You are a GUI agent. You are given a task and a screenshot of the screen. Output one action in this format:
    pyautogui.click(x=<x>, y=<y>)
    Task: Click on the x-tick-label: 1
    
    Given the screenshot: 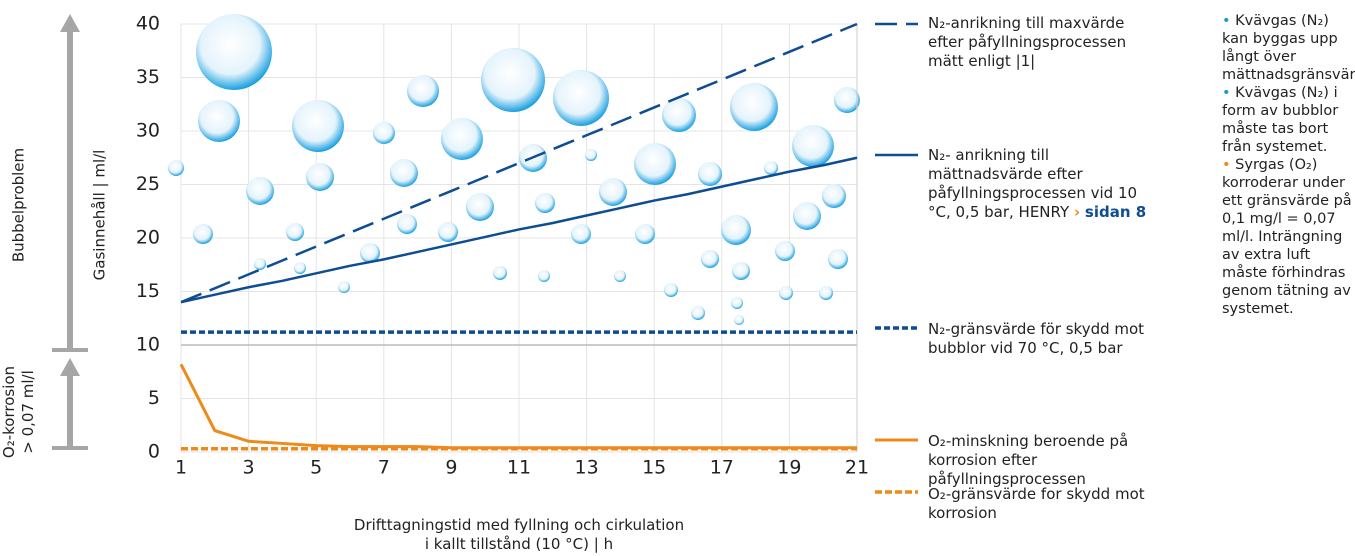 What is the action you would take?
    pyautogui.click(x=181, y=468)
    